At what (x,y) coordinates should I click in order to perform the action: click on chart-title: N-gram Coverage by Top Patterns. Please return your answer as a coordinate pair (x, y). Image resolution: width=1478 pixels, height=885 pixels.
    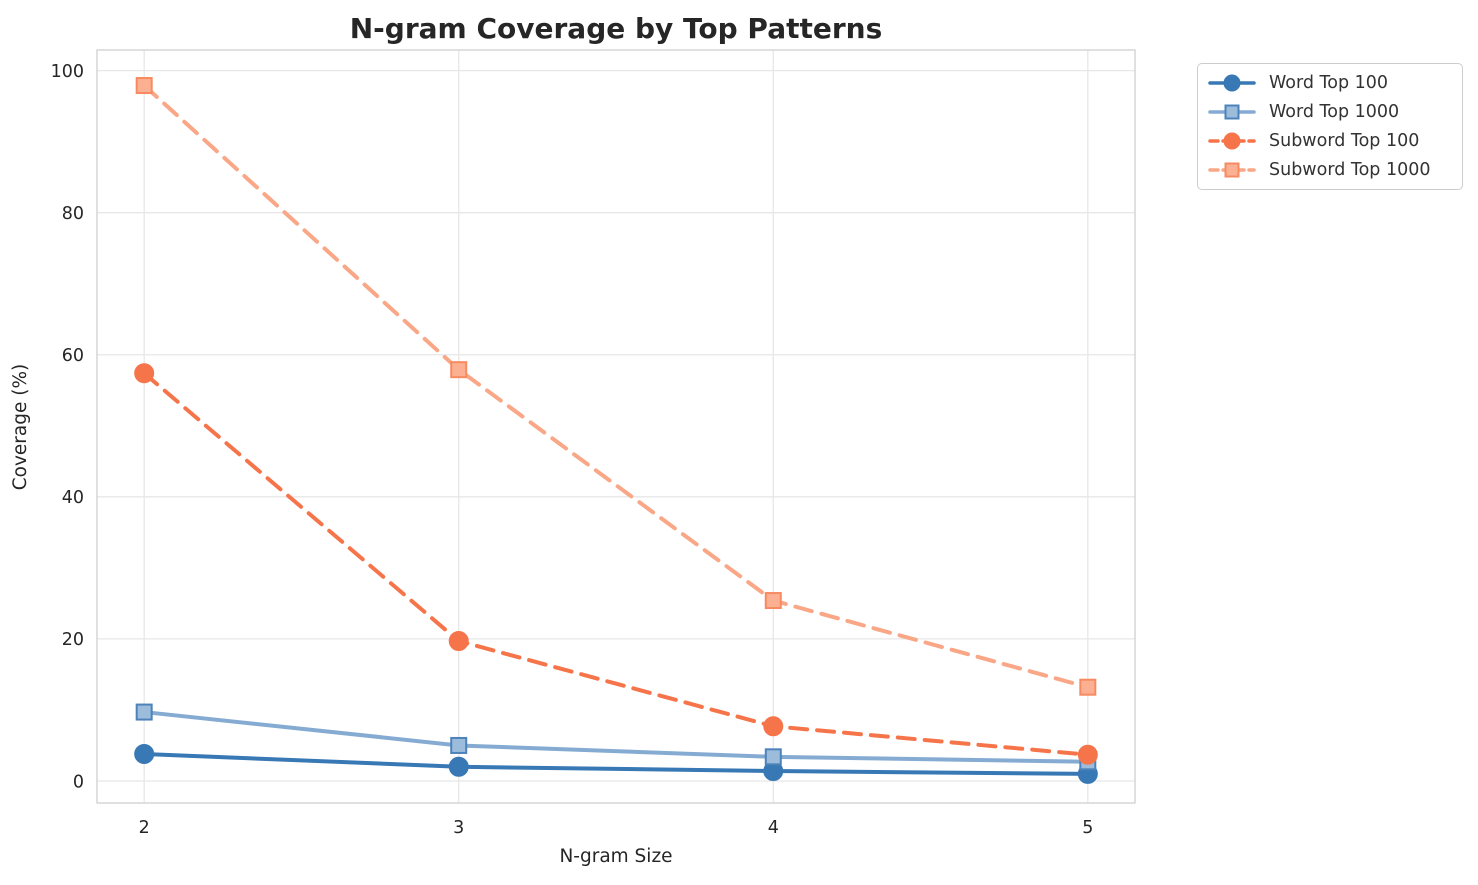
    Looking at the image, I should click on (616, 28).